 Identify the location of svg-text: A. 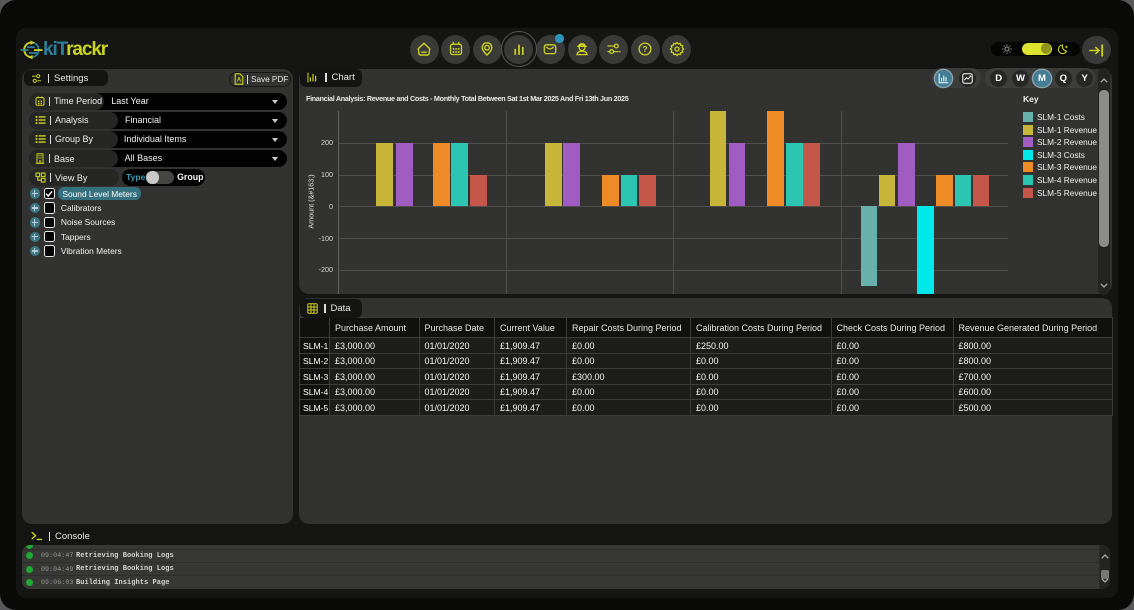
(238, 81).